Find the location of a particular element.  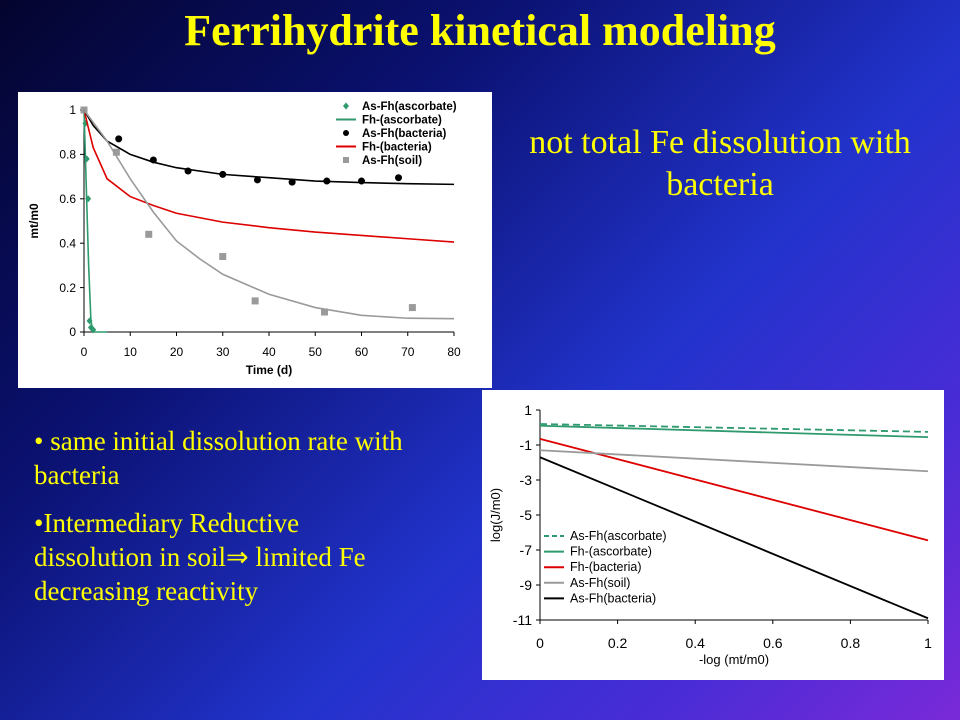

y-tick-label: -7 is located at coordinates (526, 550).